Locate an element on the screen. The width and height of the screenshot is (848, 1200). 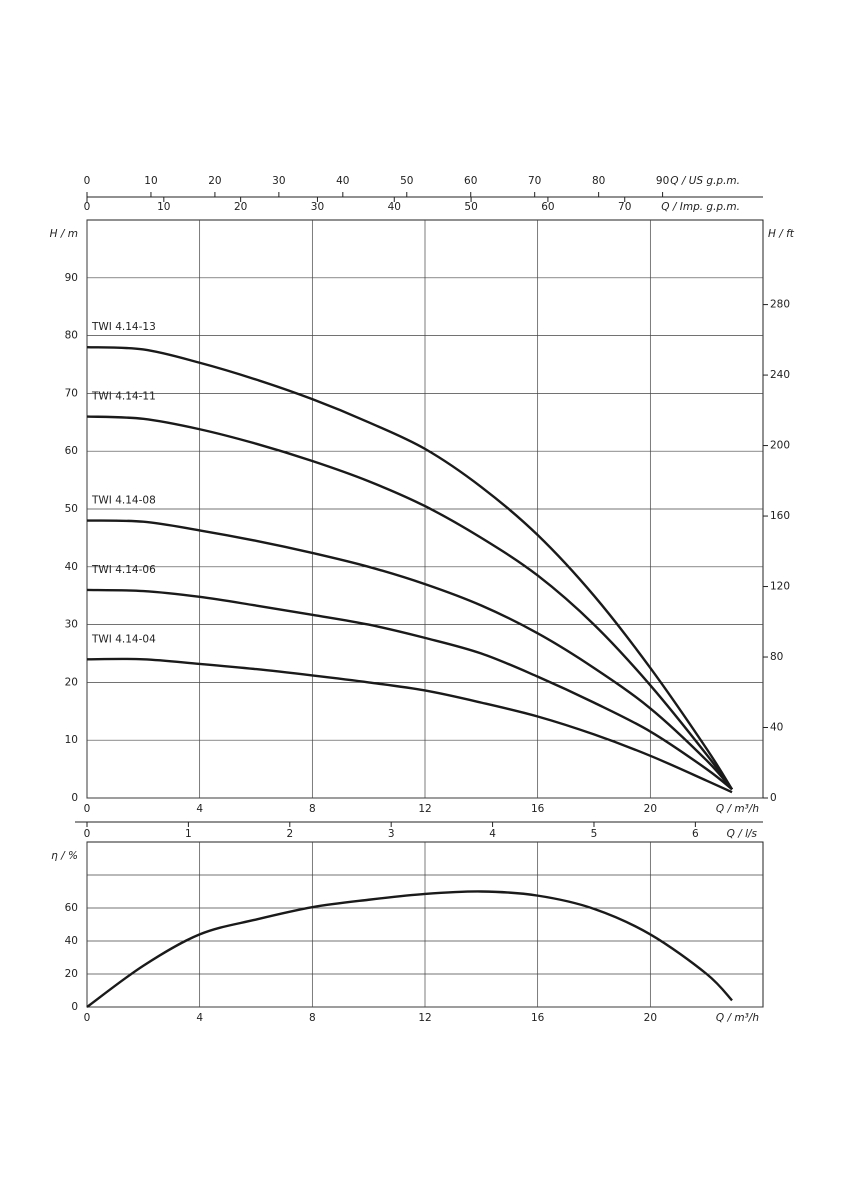
flow-tick-label: 5 is located at coordinates (594, 834).